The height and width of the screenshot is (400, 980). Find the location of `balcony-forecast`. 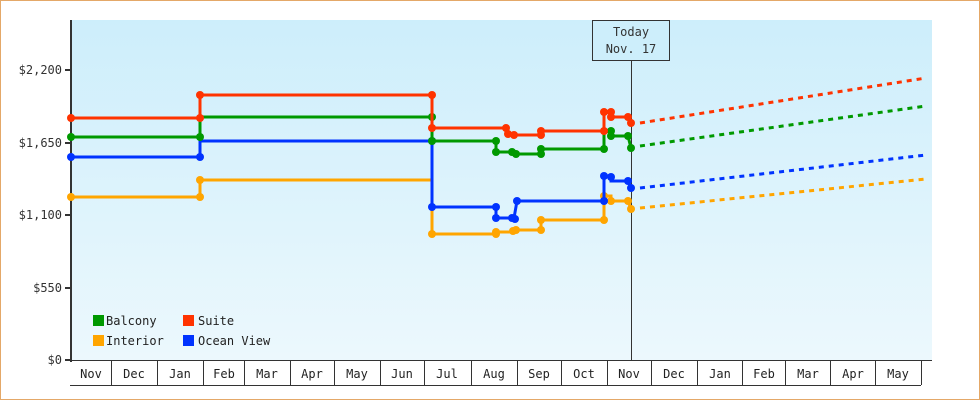

balcony-forecast is located at coordinates (783, 126).